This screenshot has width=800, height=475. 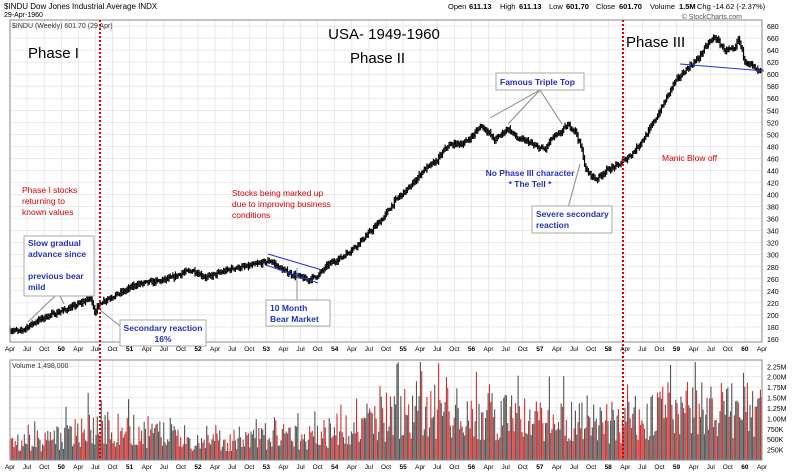 I want to click on close-value: 601.70, so click(x=630, y=6).